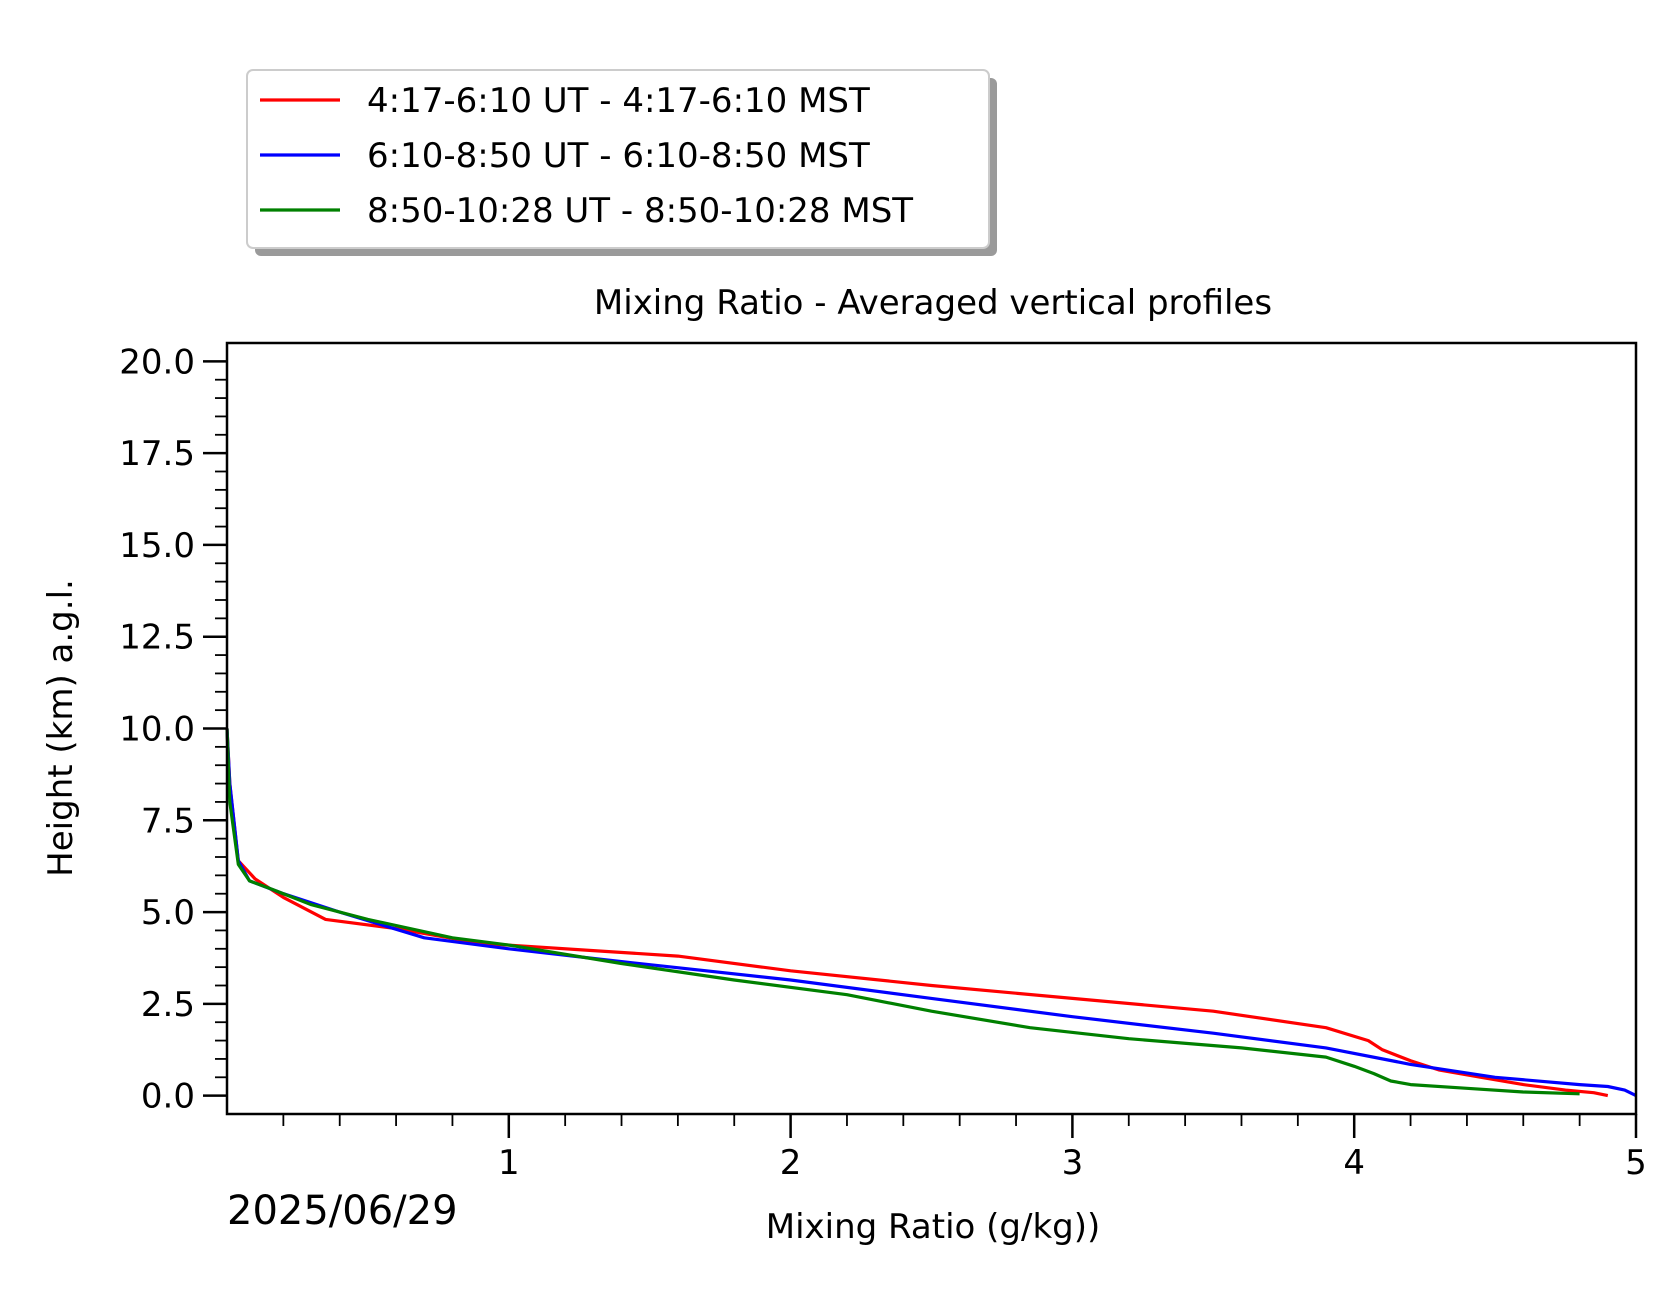 This screenshot has width=1676, height=1307. I want to click on legend-label: 6:10-8:50 UT - 6:10-8:50 MST, so click(618, 156).